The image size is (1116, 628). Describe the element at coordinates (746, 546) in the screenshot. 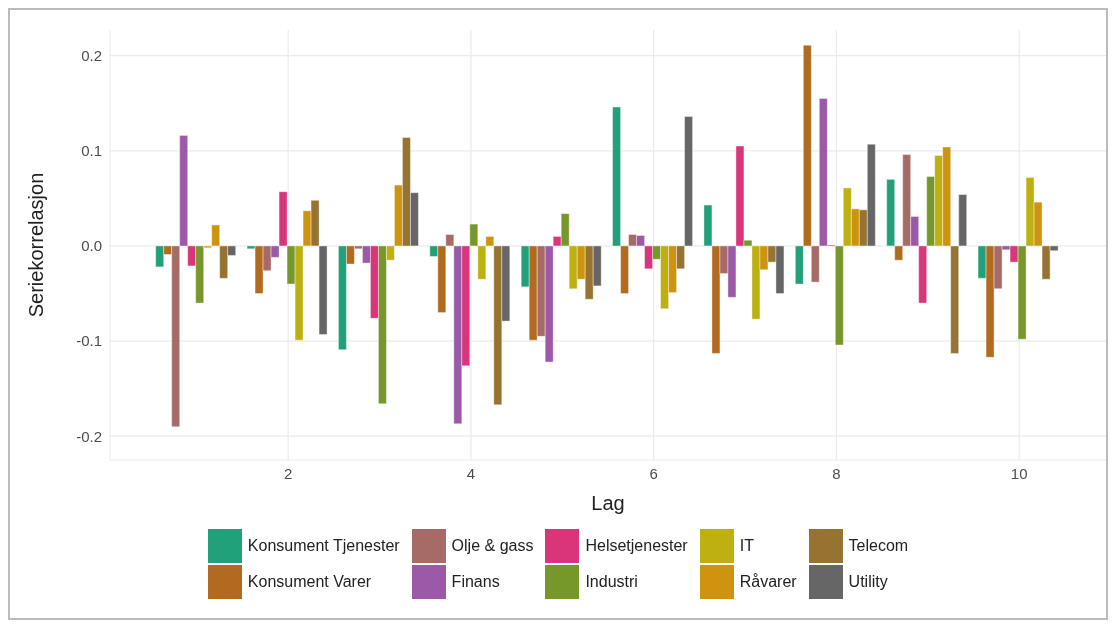

I see `legend-label: IT` at that location.